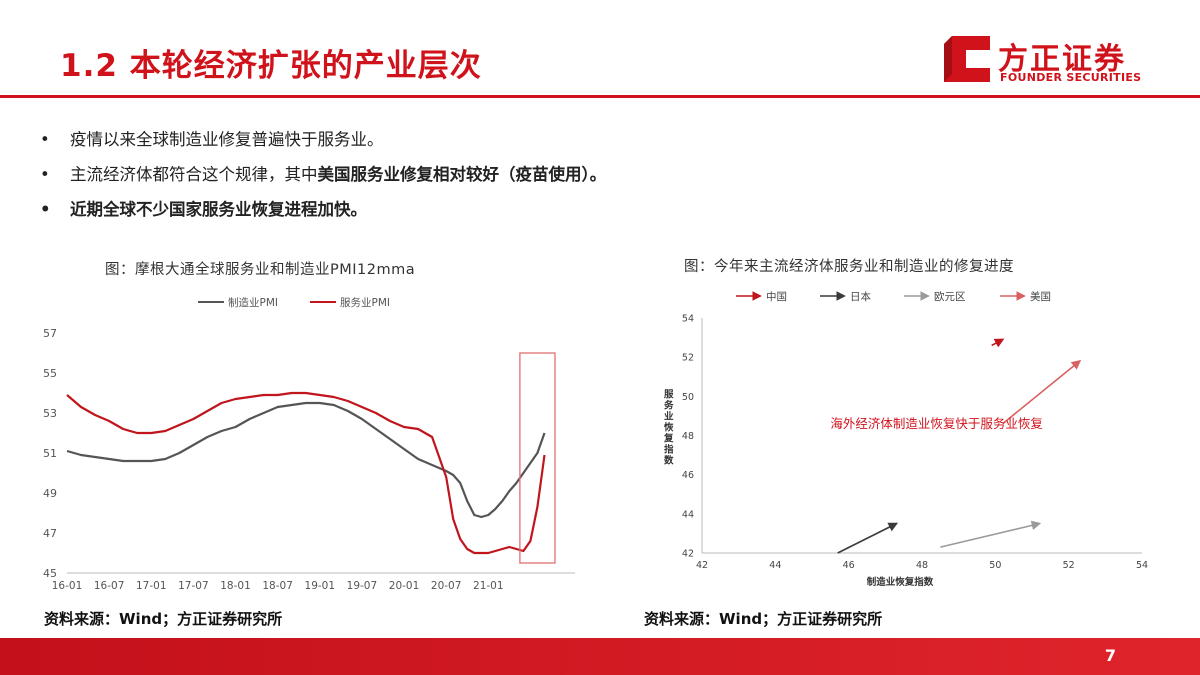  Describe the element at coordinates (50, 453) in the screenshot. I see `left-y-tick-3: 51` at that location.